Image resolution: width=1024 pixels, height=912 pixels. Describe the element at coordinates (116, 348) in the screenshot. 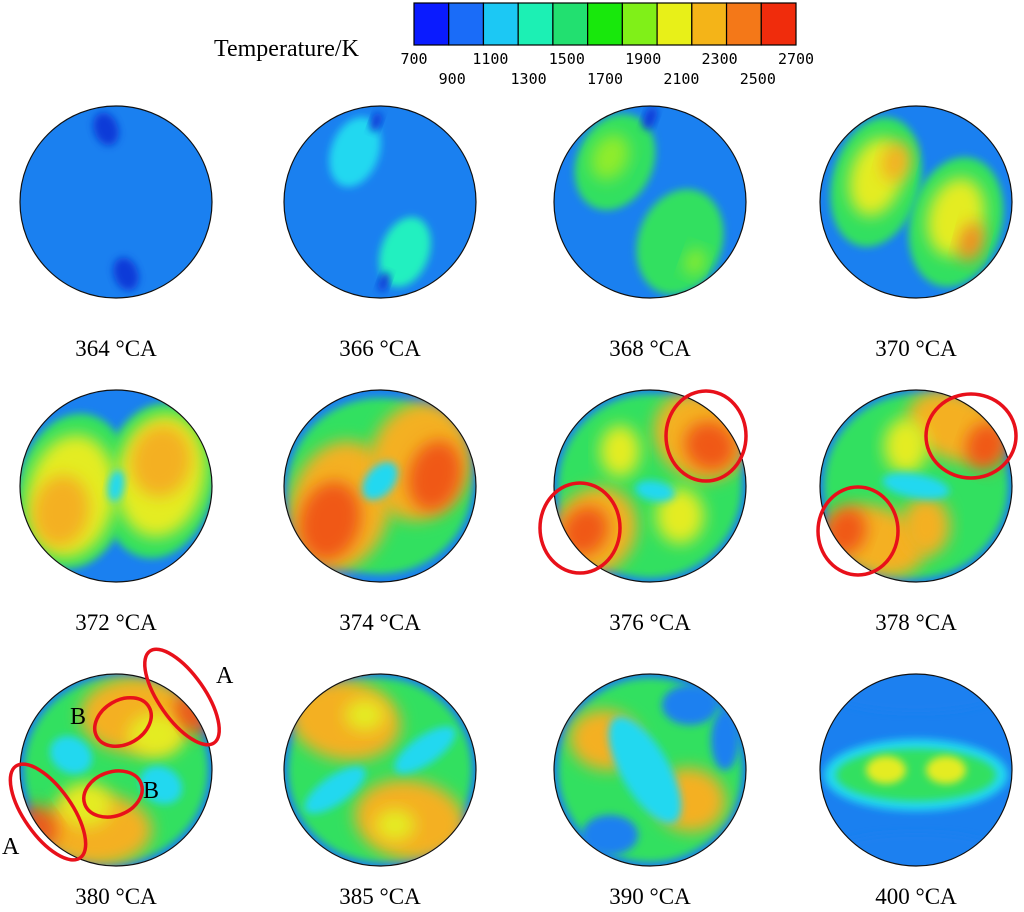

I see `panel-label: 364 °CA` at that location.